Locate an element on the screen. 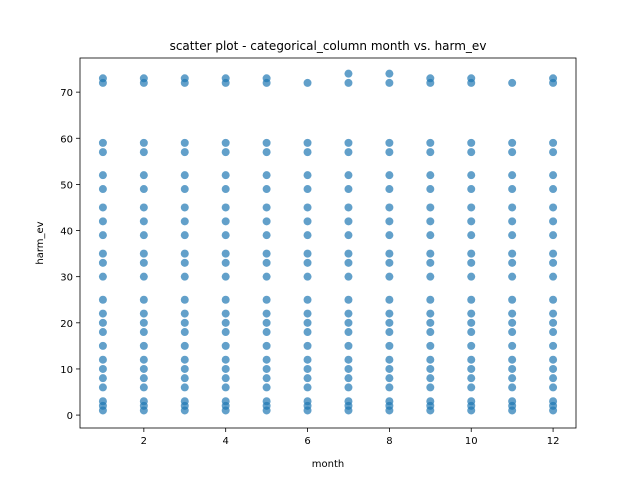  y-tick-label: 10 is located at coordinates (66, 370).